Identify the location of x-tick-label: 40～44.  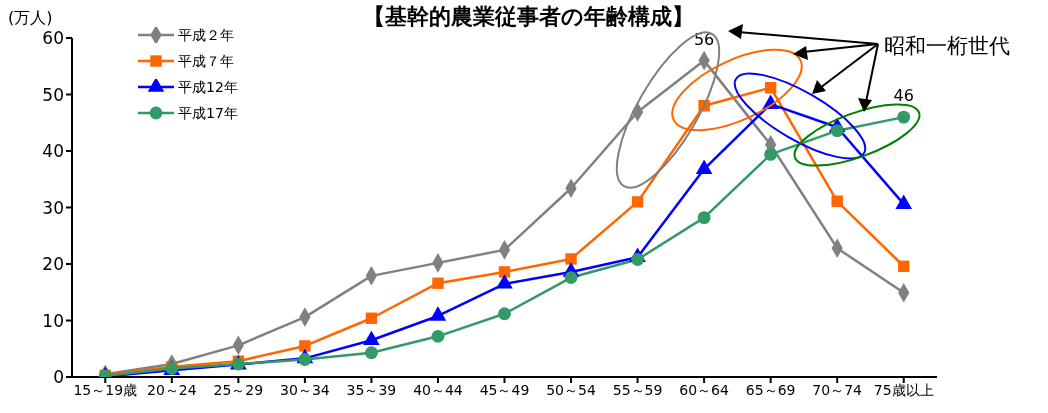
(438, 389).